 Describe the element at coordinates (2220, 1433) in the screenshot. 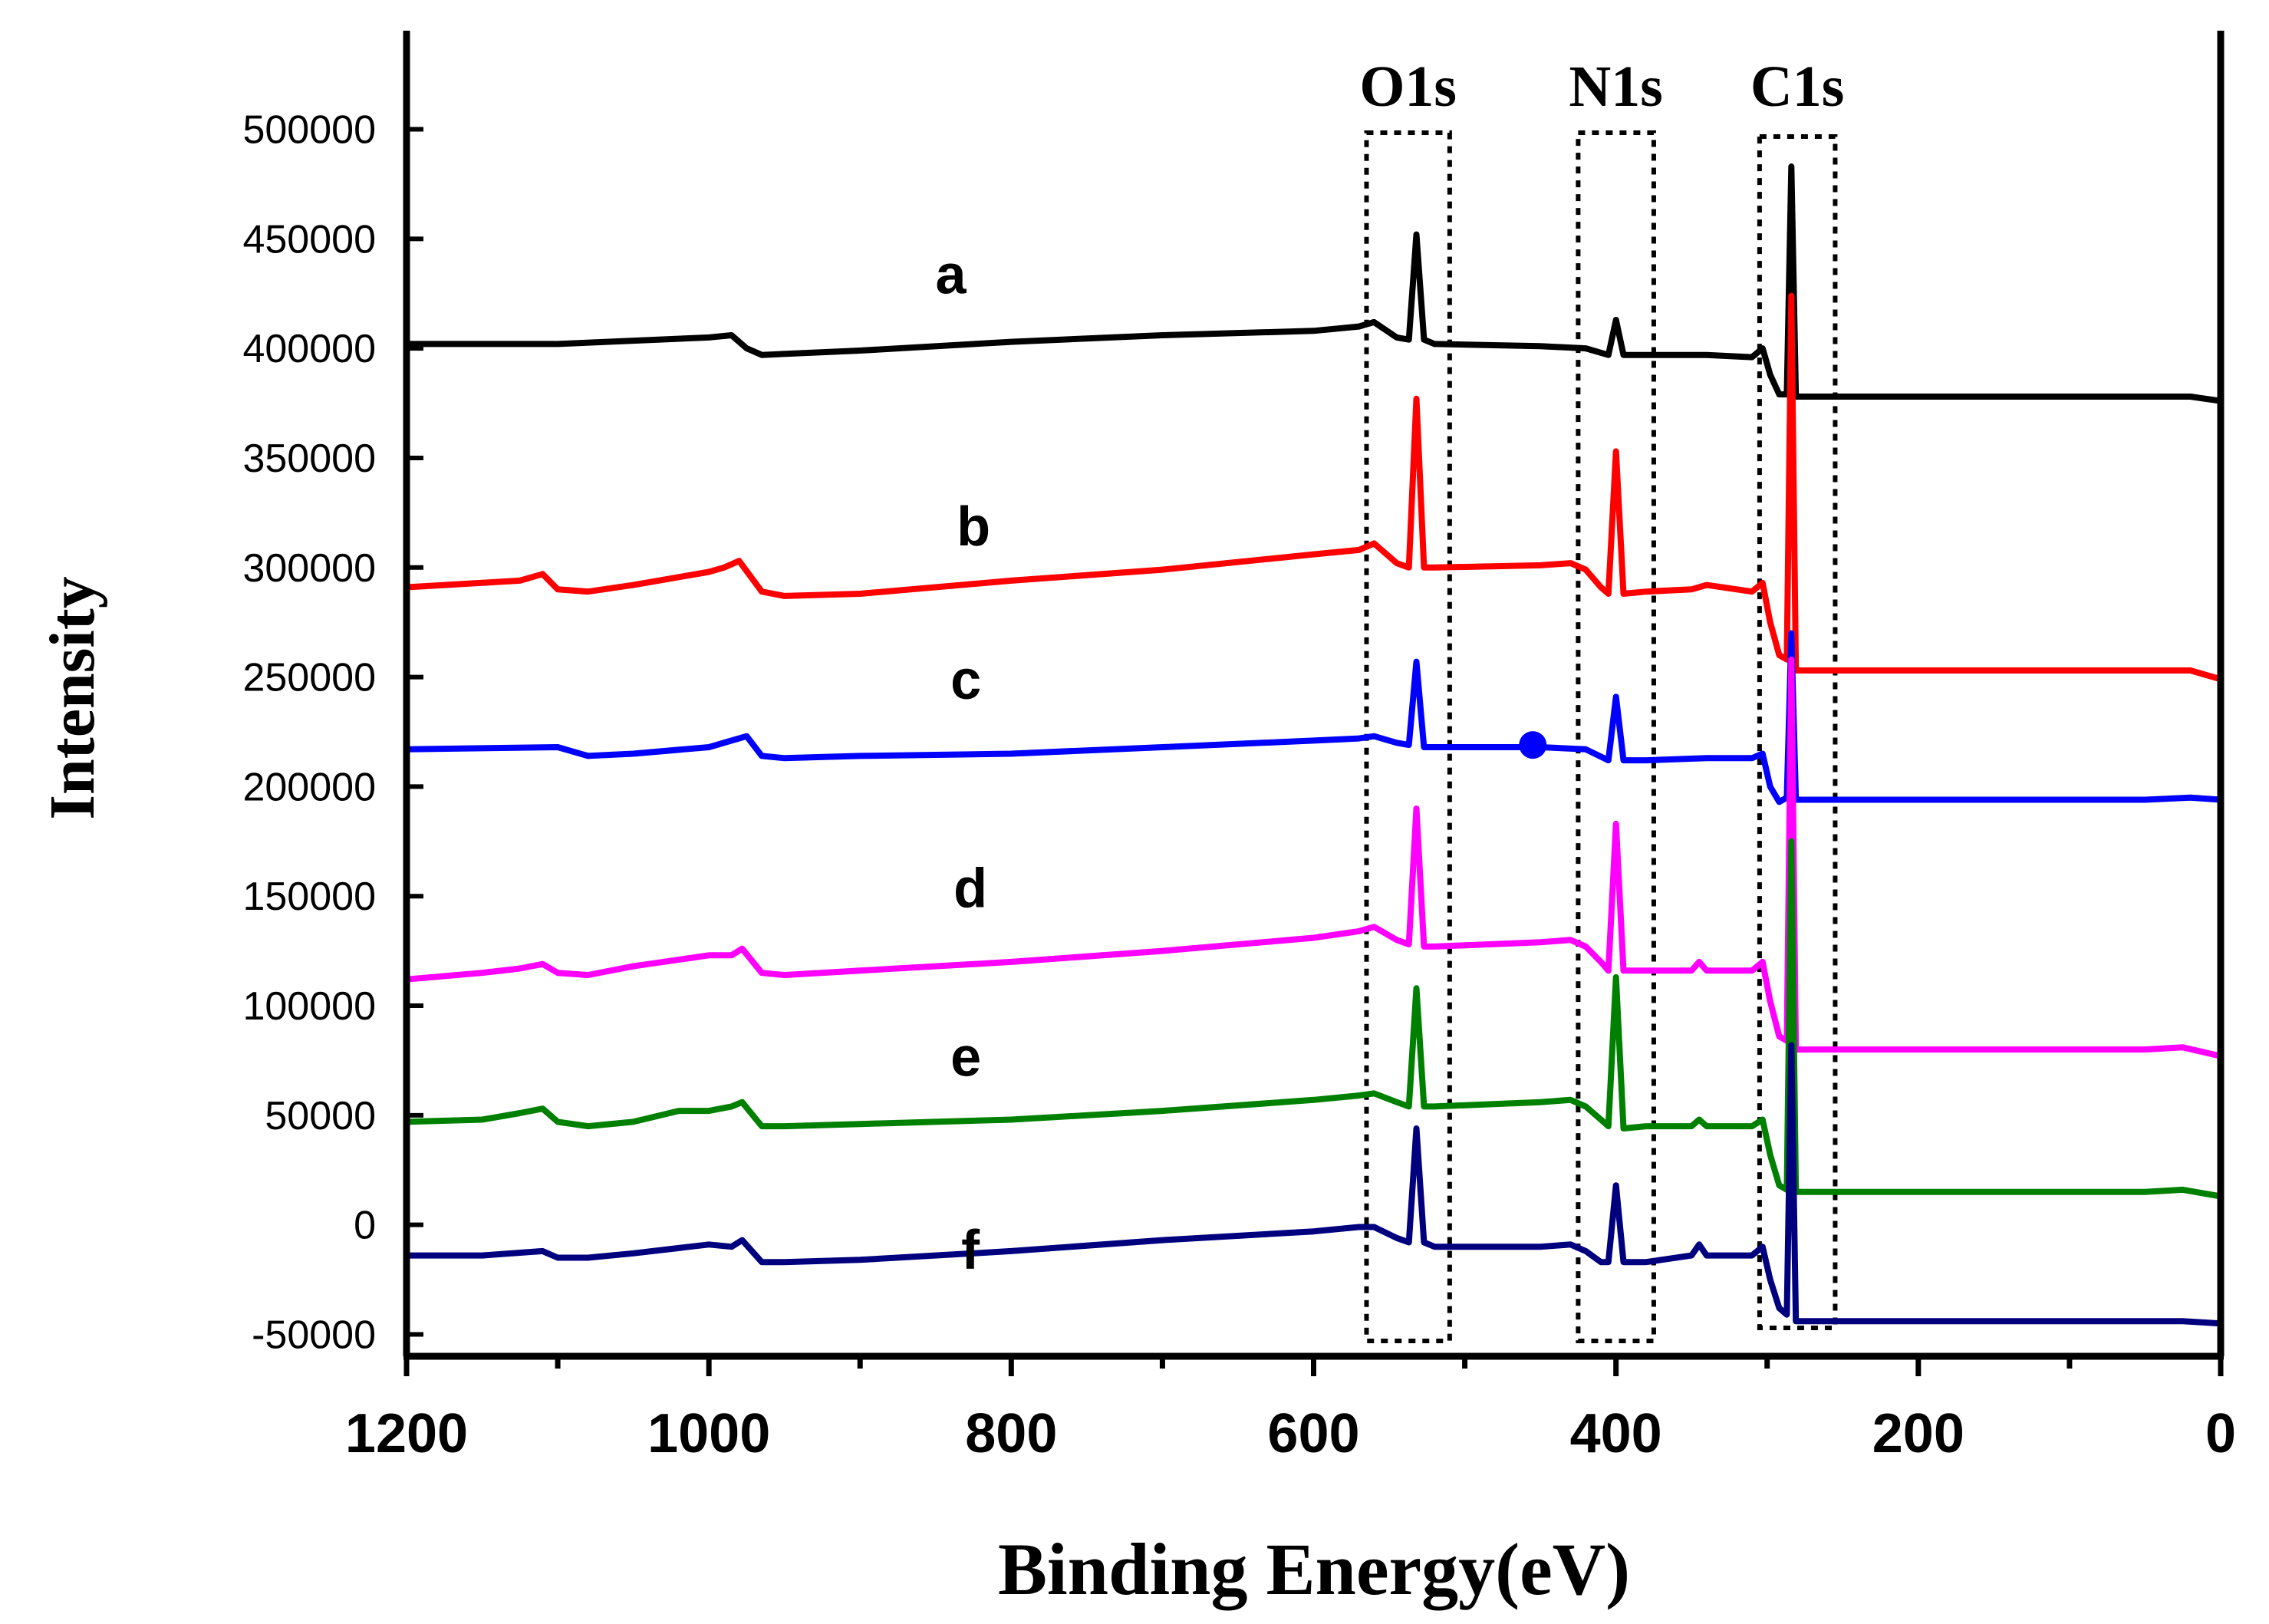

I see `x-tick-label: 0` at that location.